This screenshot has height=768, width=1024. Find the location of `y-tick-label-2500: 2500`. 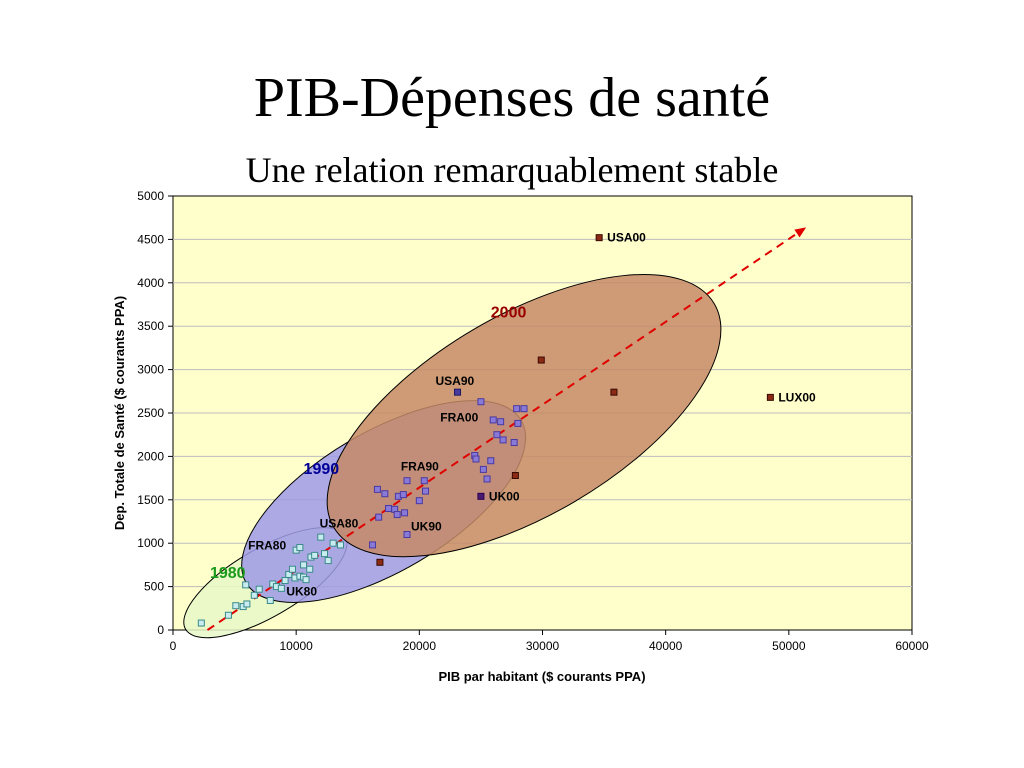

y-tick-label-2500: 2500 is located at coordinates (150, 413).